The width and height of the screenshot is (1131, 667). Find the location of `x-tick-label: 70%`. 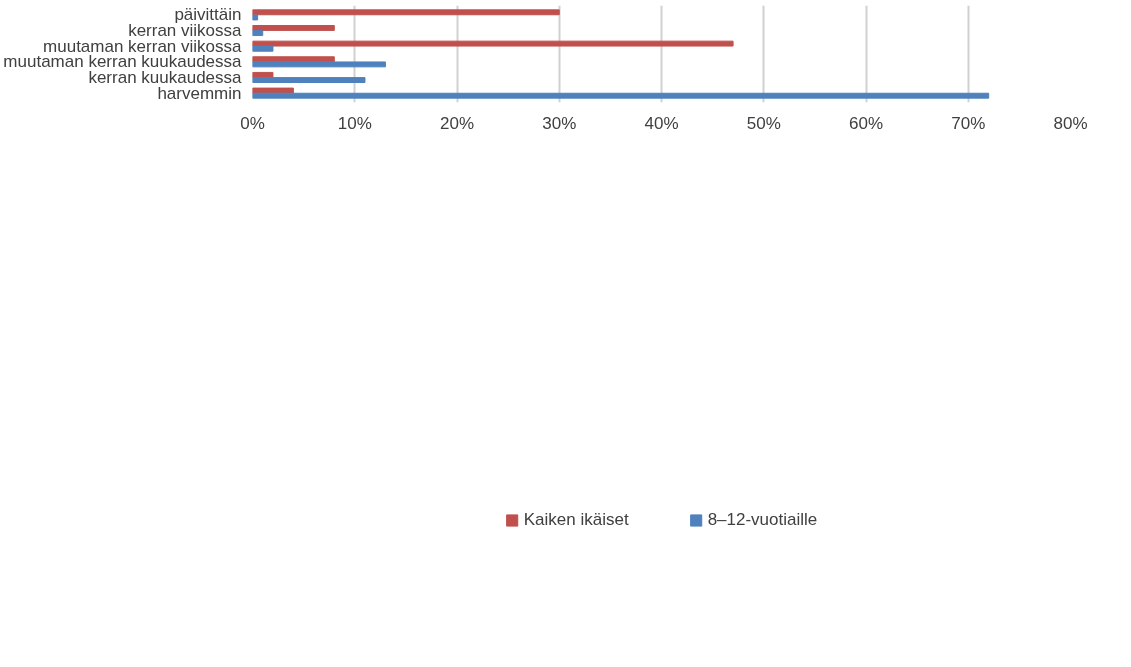

x-tick-label: 70% is located at coordinates (968, 123).